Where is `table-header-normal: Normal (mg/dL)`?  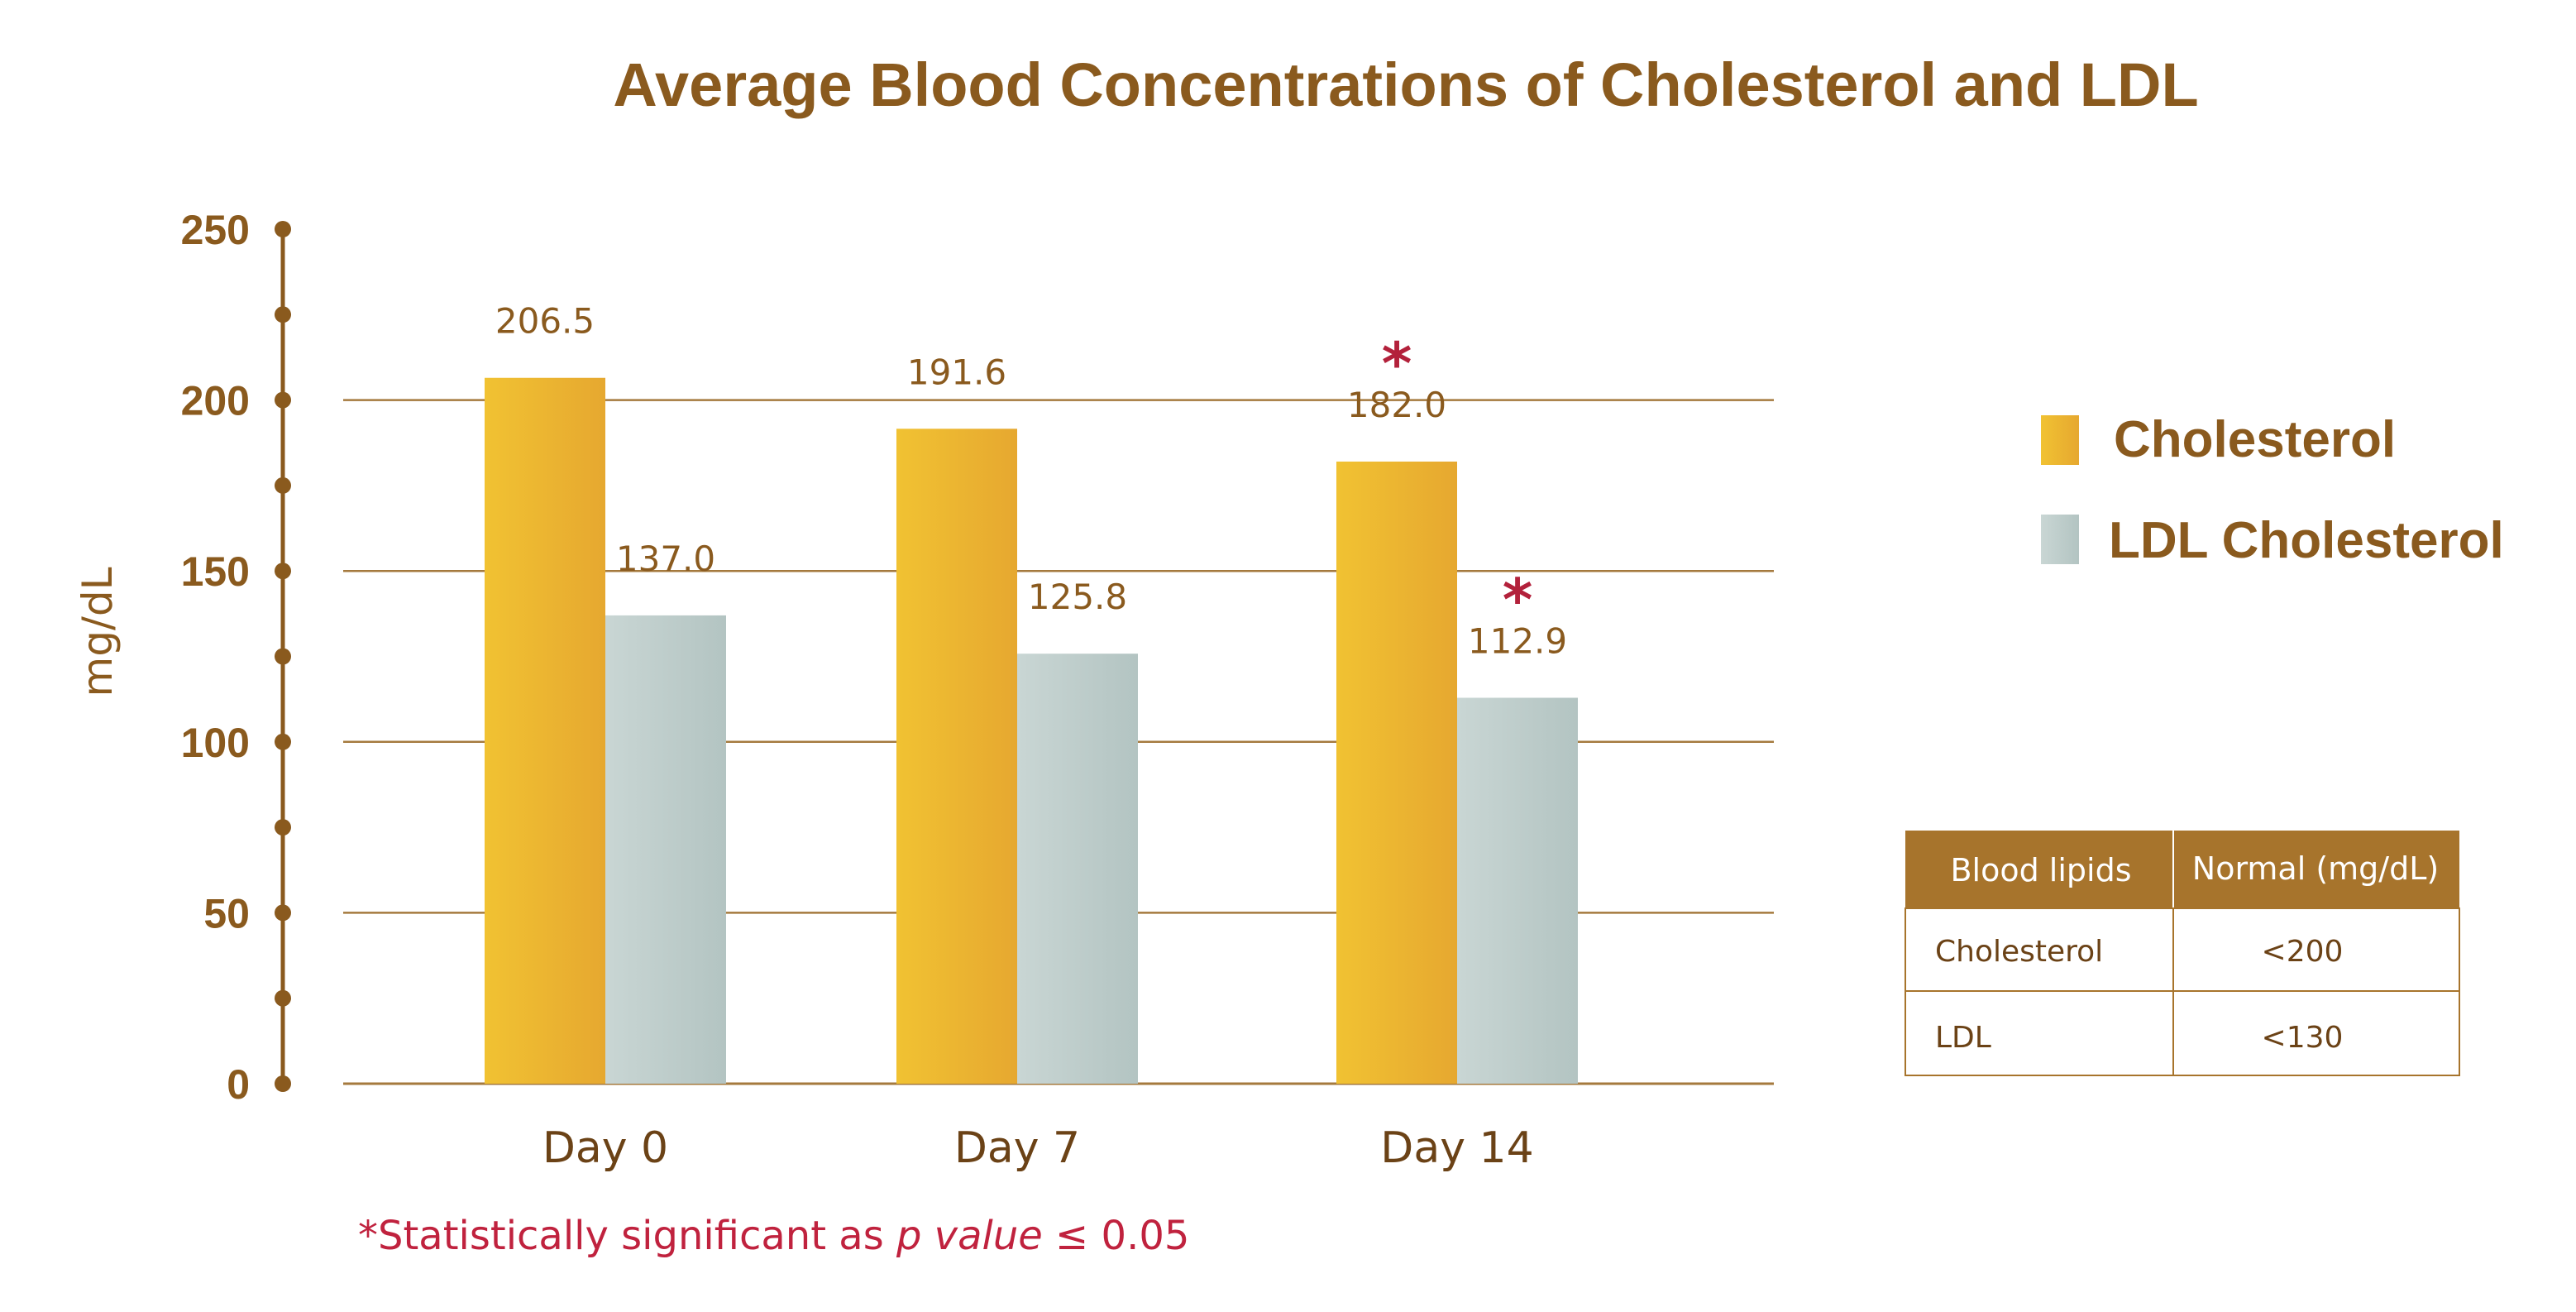 table-header-normal: Normal (mg/dL) is located at coordinates (2315, 868).